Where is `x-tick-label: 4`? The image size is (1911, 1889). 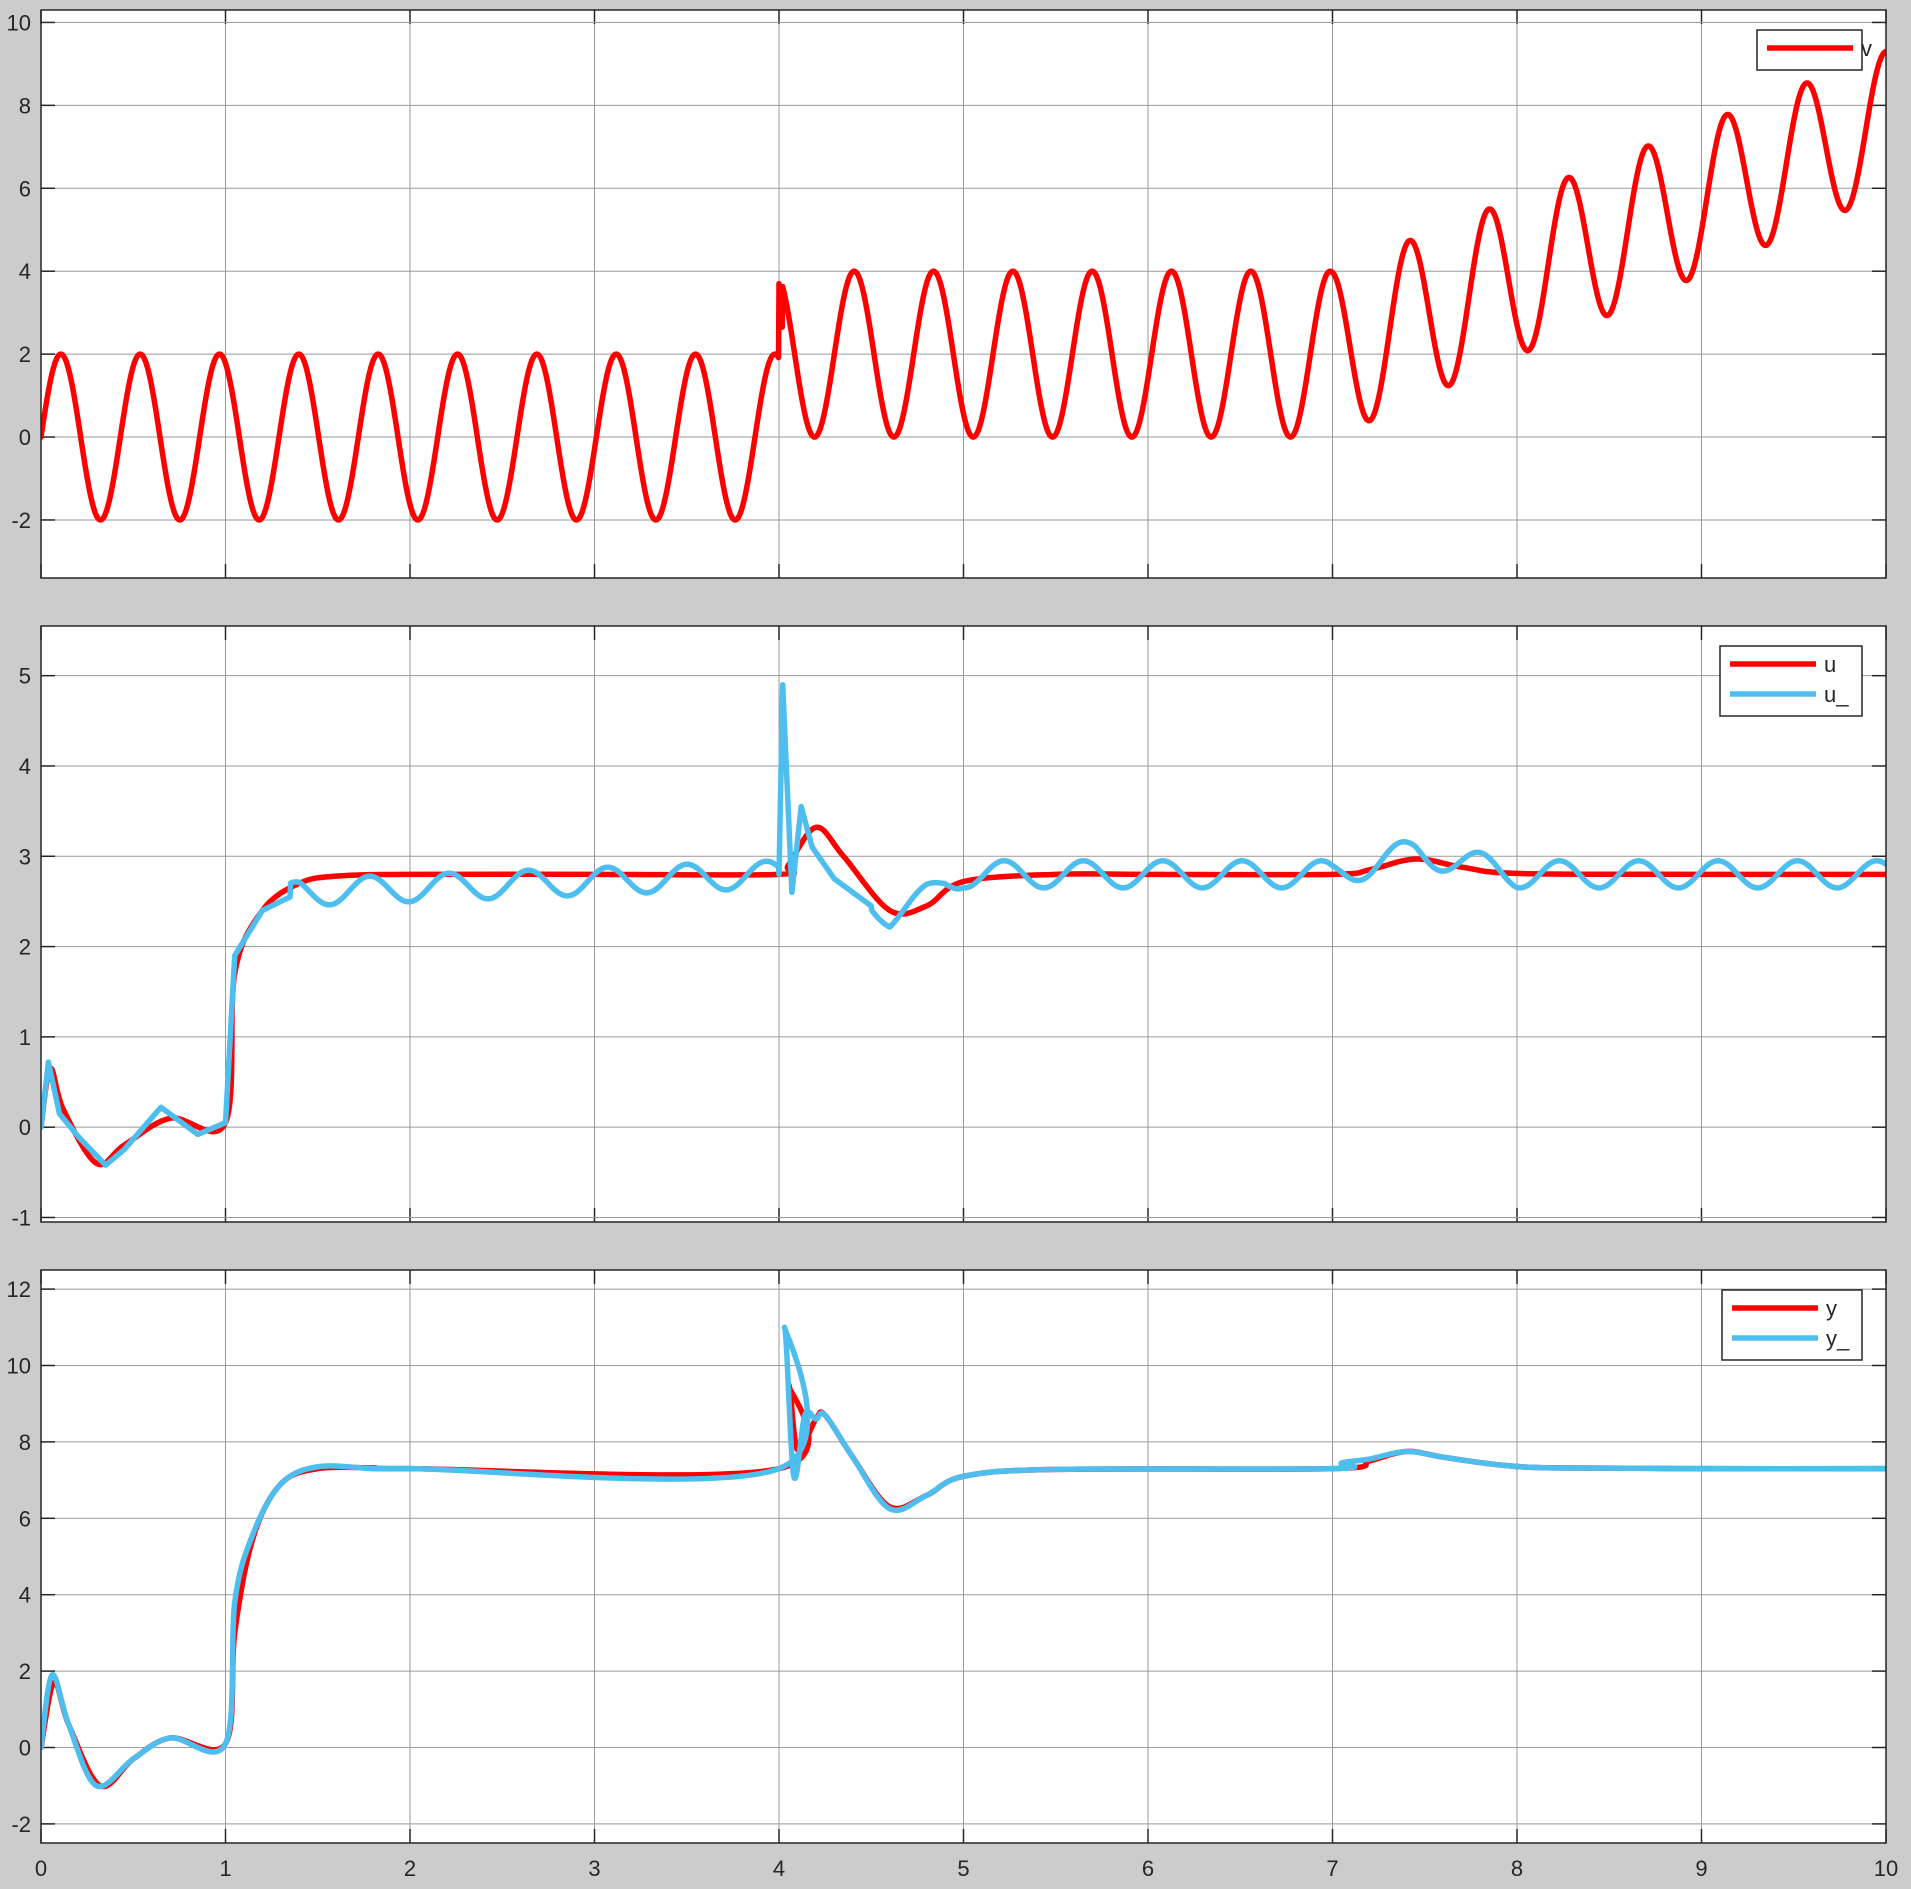 x-tick-label: 4 is located at coordinates (779, 1868).